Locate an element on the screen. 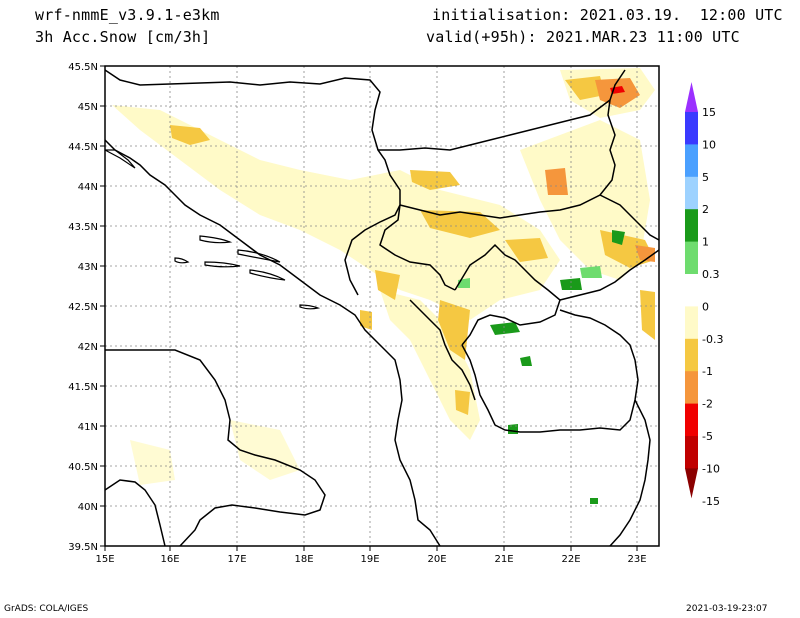  lon-label: 16E is located at coordinates (169, 559).